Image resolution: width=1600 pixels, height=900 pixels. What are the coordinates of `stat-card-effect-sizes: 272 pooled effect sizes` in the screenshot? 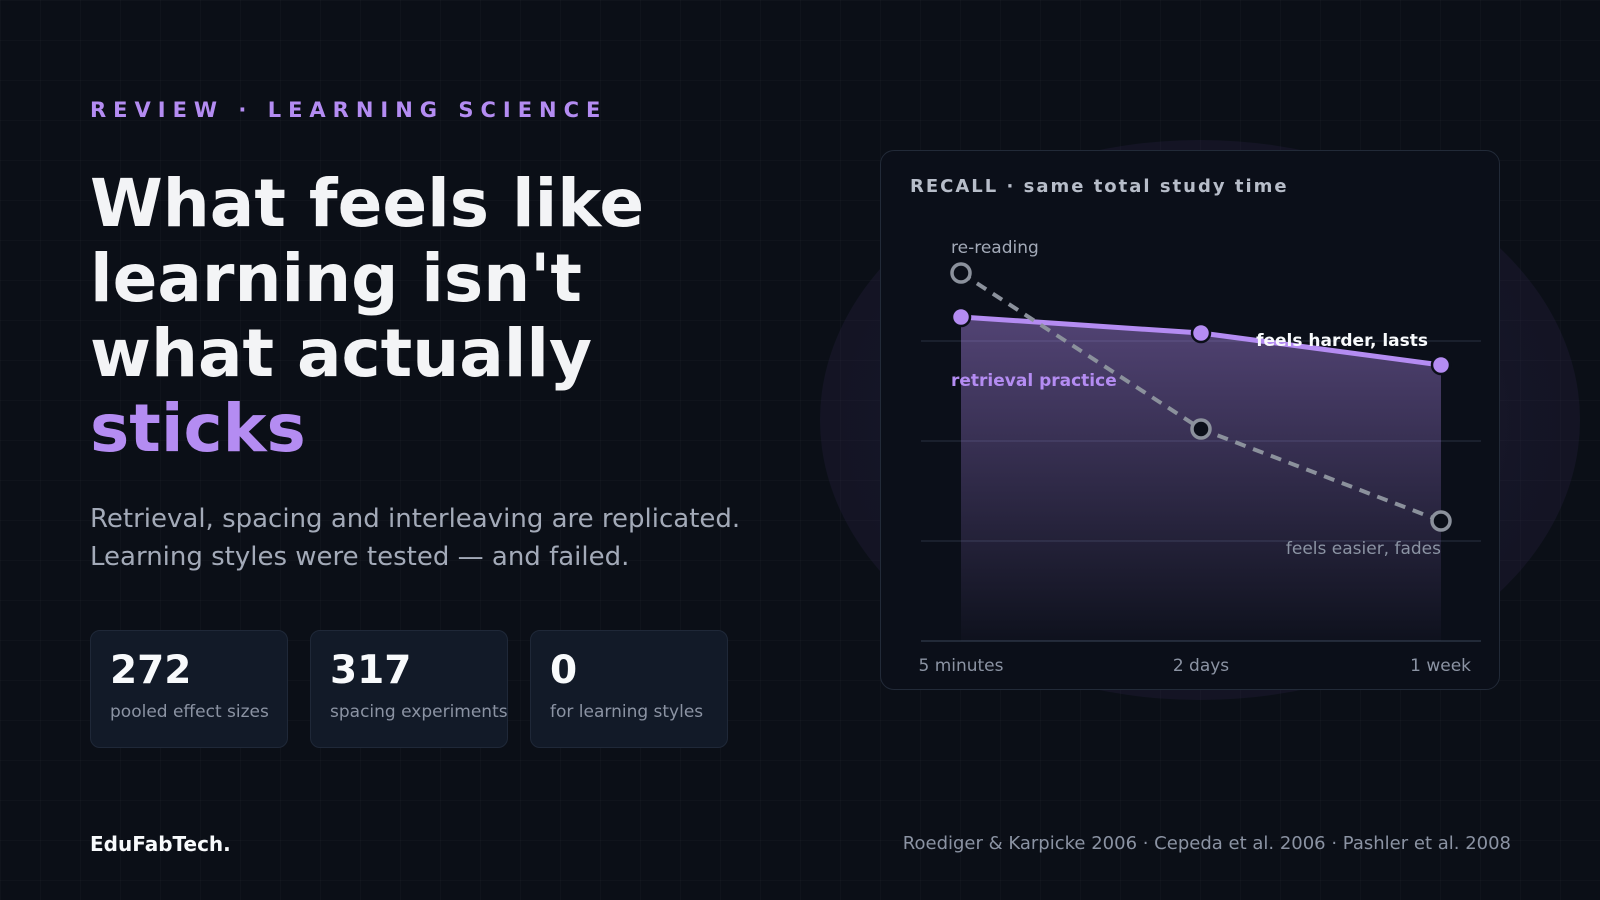 It's located at (189, 689).